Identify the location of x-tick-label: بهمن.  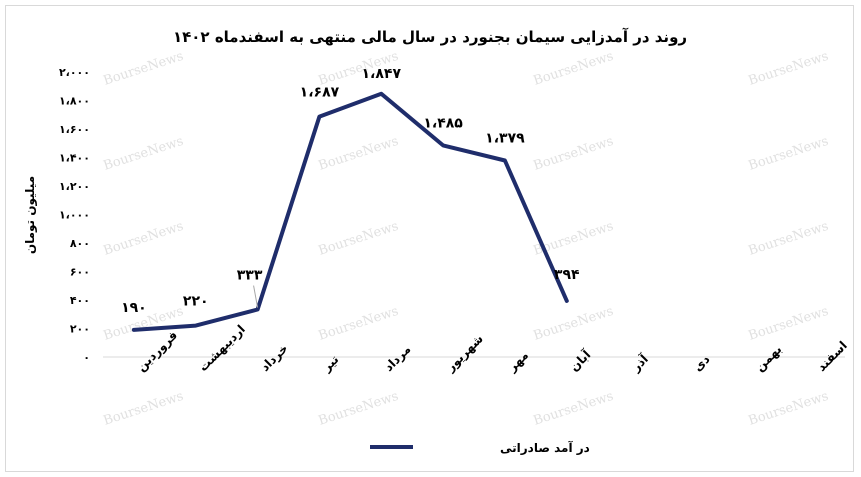
(768, 358).